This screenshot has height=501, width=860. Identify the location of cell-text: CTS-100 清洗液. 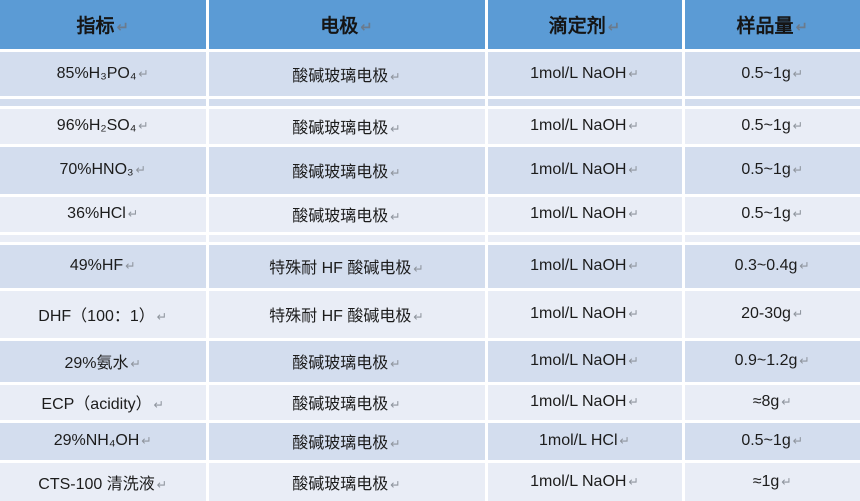
(96, 484).